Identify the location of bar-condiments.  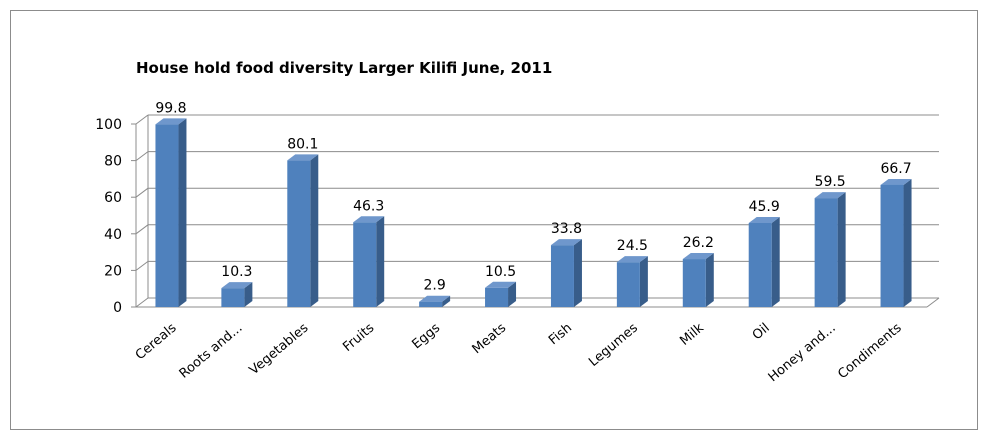
(896, 242).